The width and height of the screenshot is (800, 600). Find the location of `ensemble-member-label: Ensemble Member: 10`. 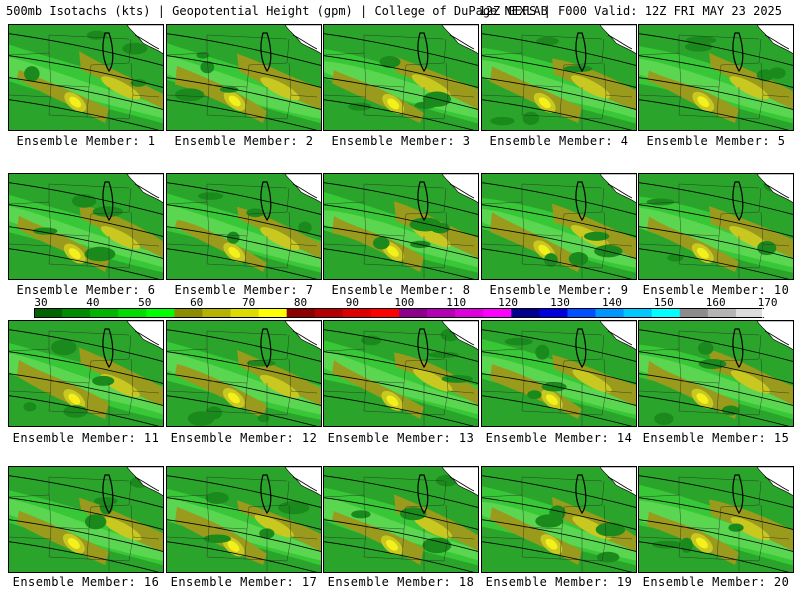

ensemble-member-label: Ensemble Member: 10 is located at coordinates (716, 290).